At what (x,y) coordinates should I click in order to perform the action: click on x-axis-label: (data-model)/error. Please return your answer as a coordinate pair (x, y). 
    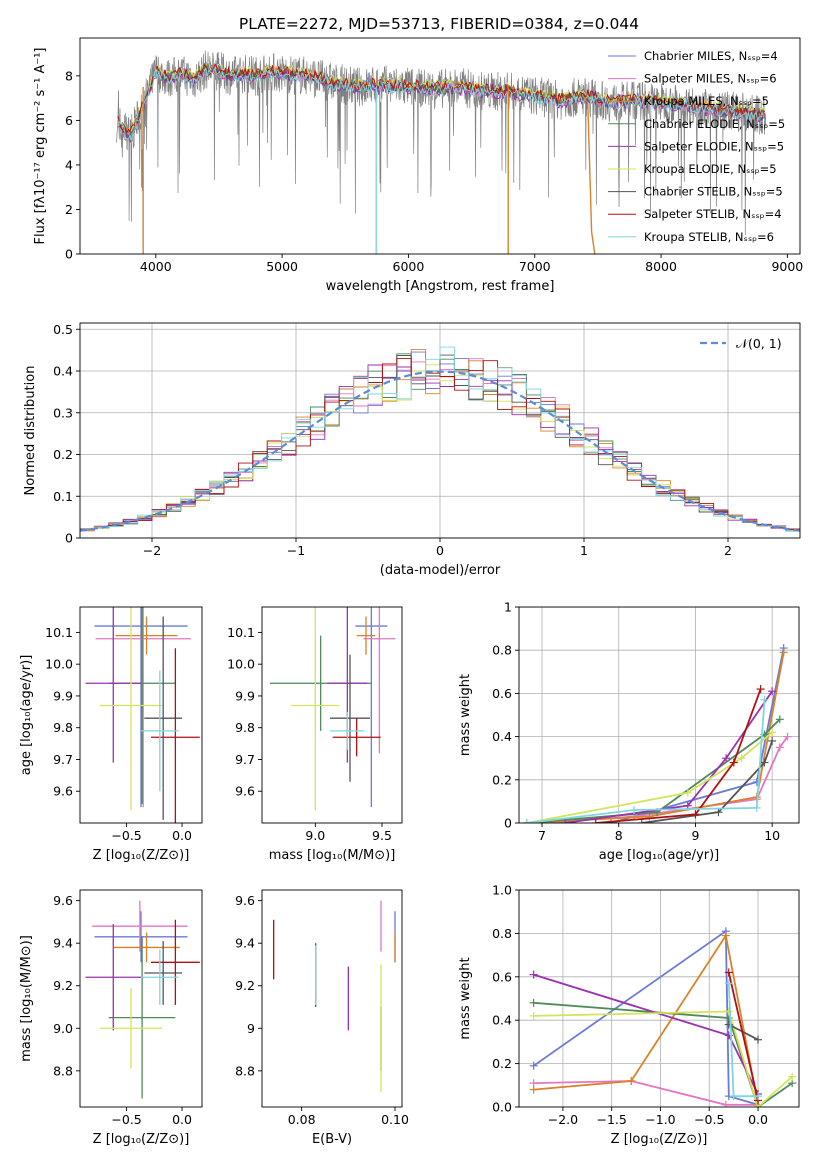
    Looking at the image, I should click on (440, 570).